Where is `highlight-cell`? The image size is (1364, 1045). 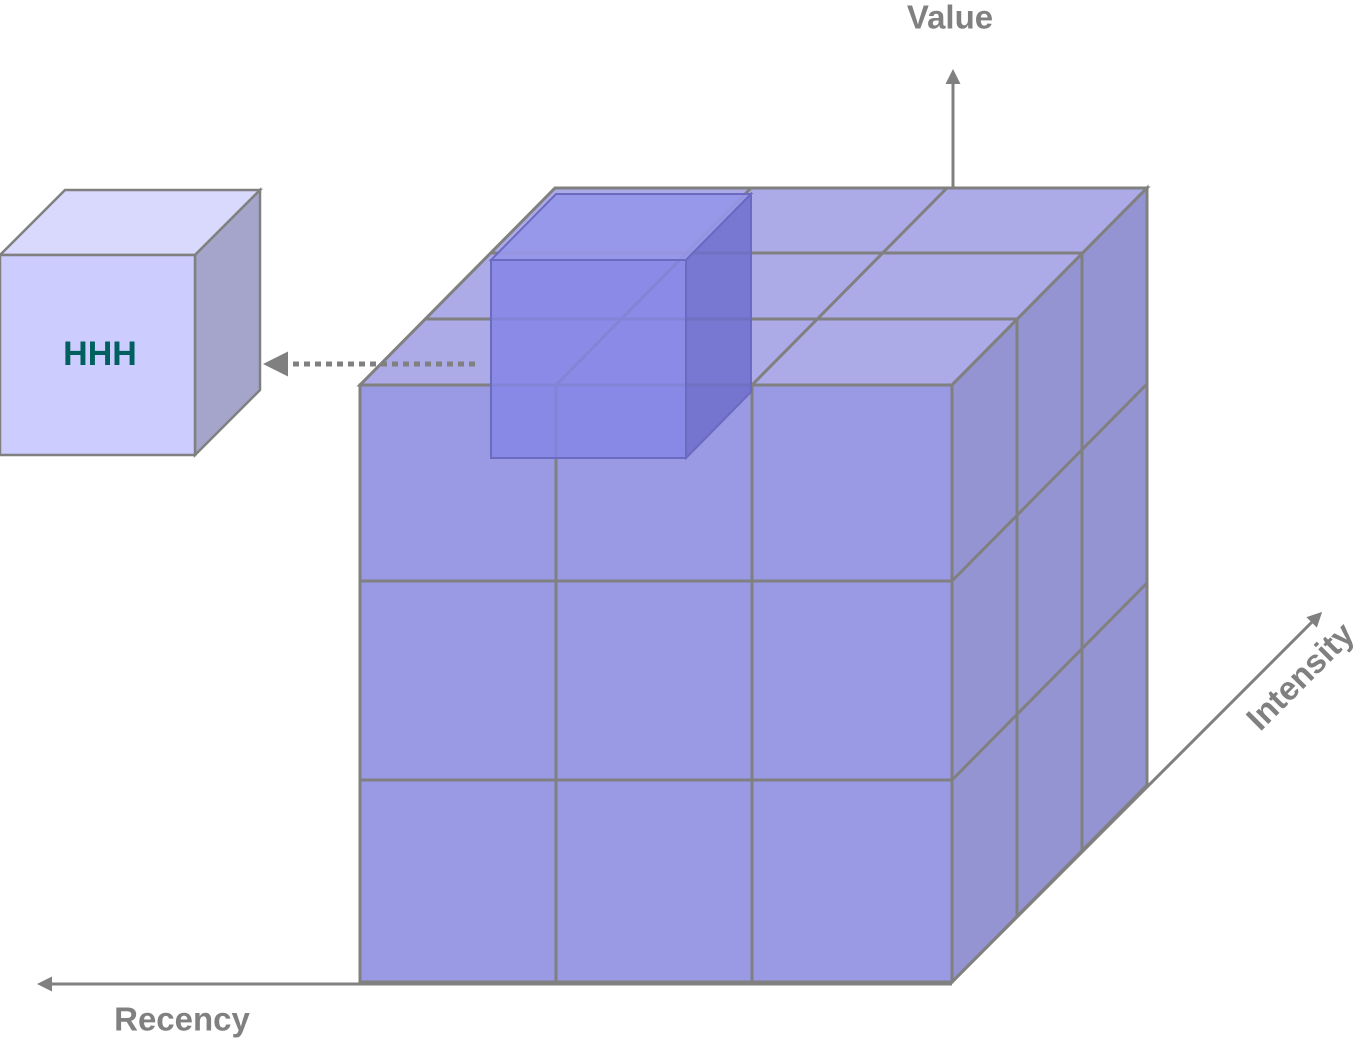
highlight-cell is located at coordinates (621, 326).